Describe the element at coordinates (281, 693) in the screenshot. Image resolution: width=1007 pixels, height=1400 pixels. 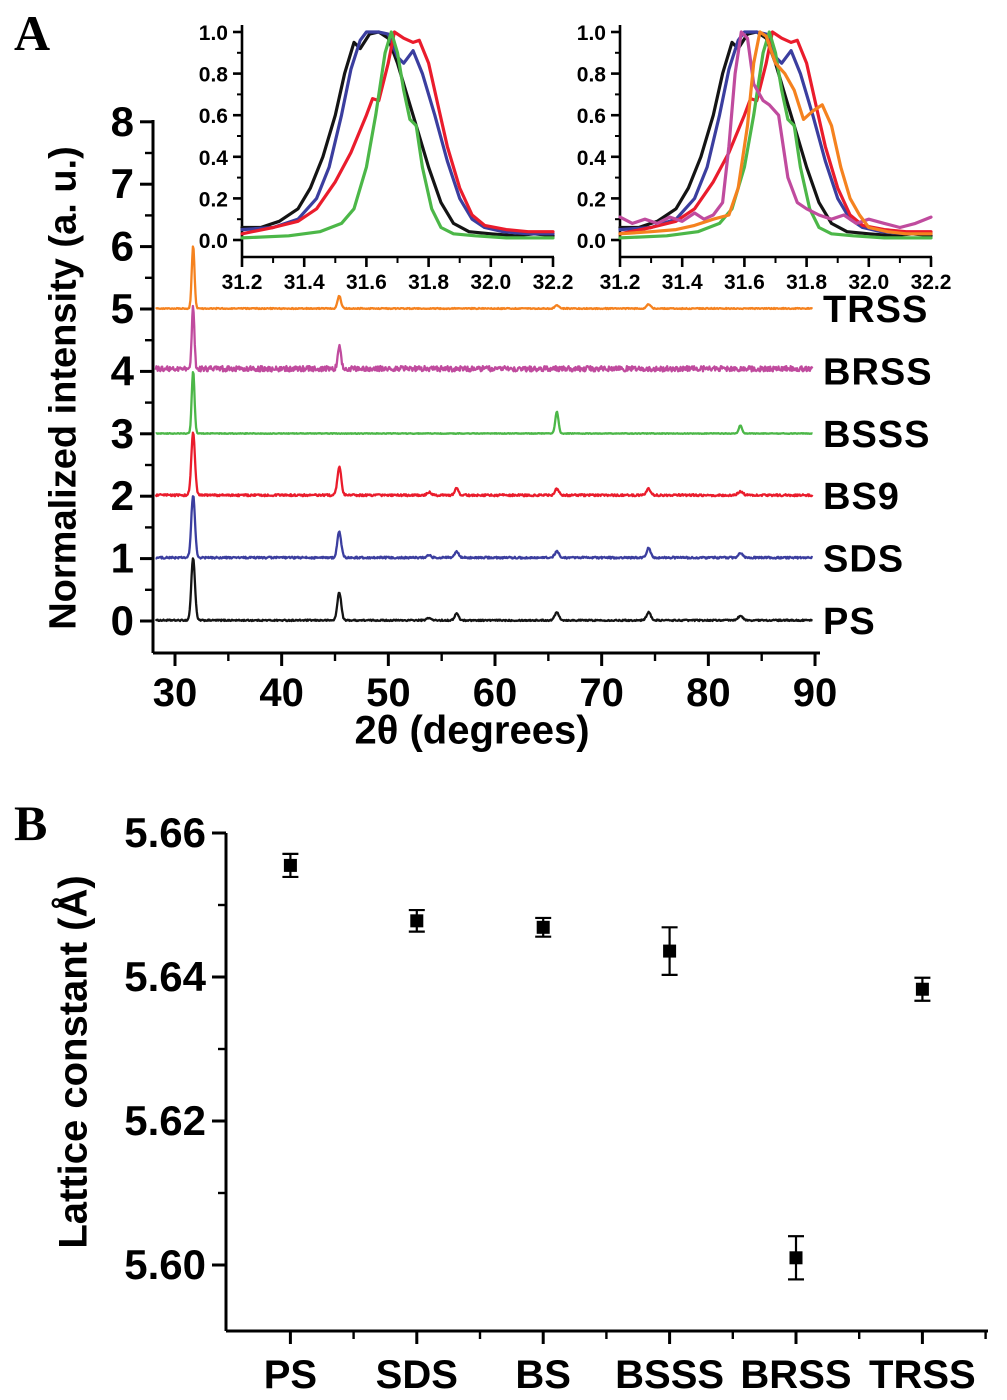
I see `tick-label: 40` at that location.